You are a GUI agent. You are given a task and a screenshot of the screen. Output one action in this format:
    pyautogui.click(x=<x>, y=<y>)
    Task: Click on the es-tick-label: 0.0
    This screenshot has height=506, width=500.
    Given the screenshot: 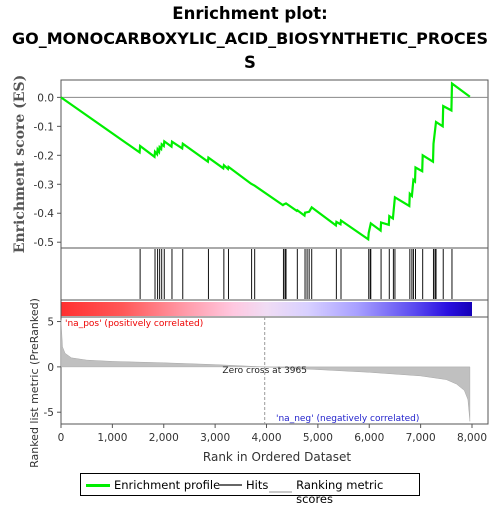 What is the action you would take?
    pyautogui.click(x=45, y=98)
    